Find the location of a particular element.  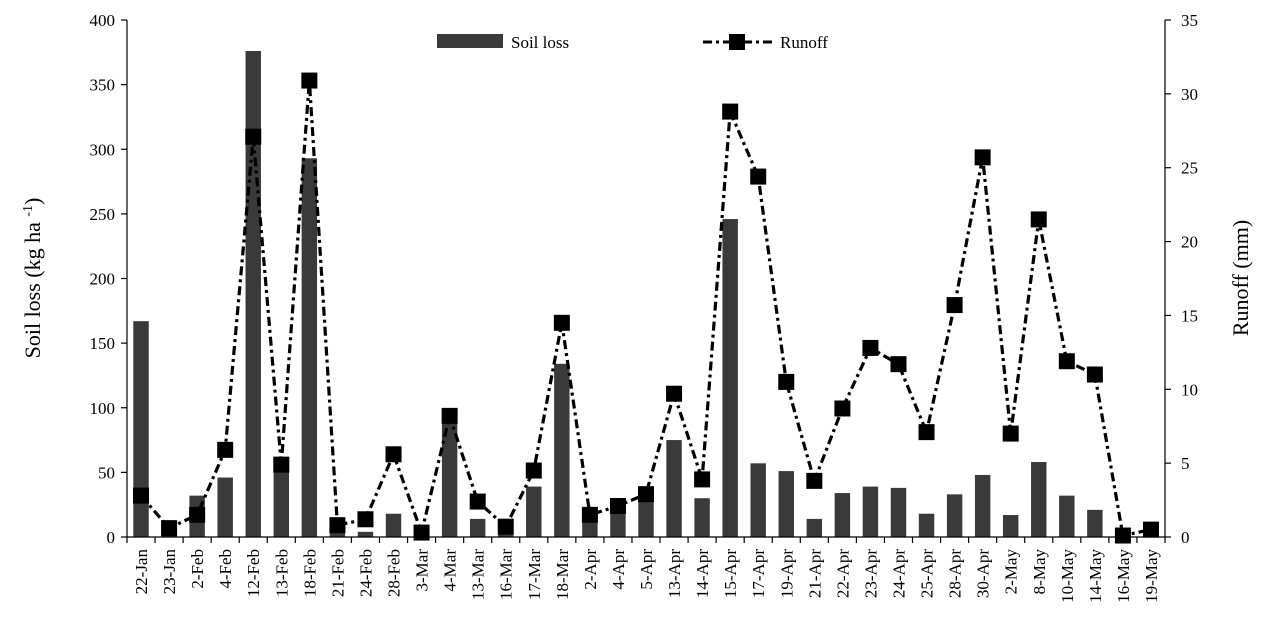

x-tick-label: 19-Apr is located at coordinates (786, 573).